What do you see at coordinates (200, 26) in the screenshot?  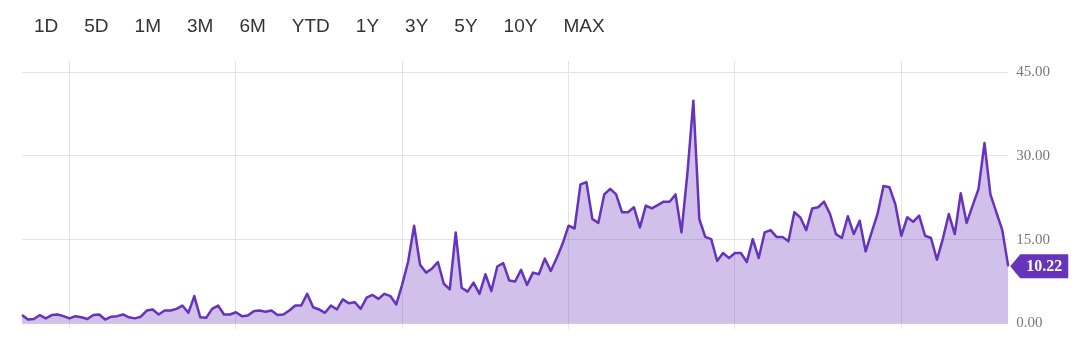 I see `text: 3M` at bounding box center [200, 26].